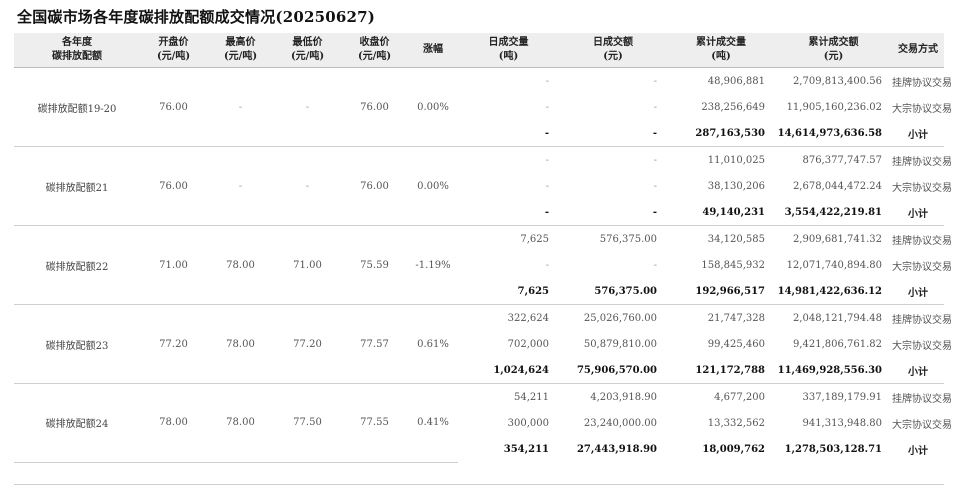 The width and height of the screenshot is (961, 495). Describe the element at coordinates (173, 344) in the screenshot. I see `open-price: 77.20` at that location.